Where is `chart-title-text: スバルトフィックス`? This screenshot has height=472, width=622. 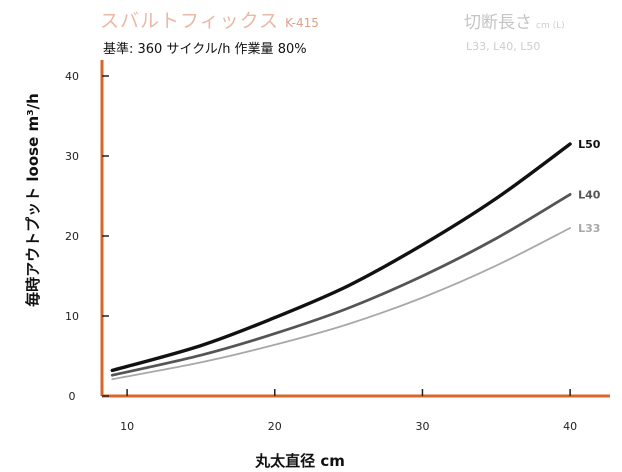 chart-title-text: スバルトフィックス is located at coordinates (190, 21).